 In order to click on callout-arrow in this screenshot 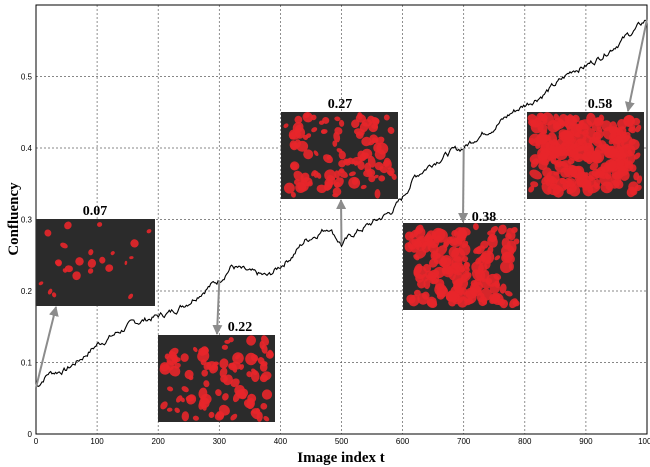, I will do `click(636, 65)`.